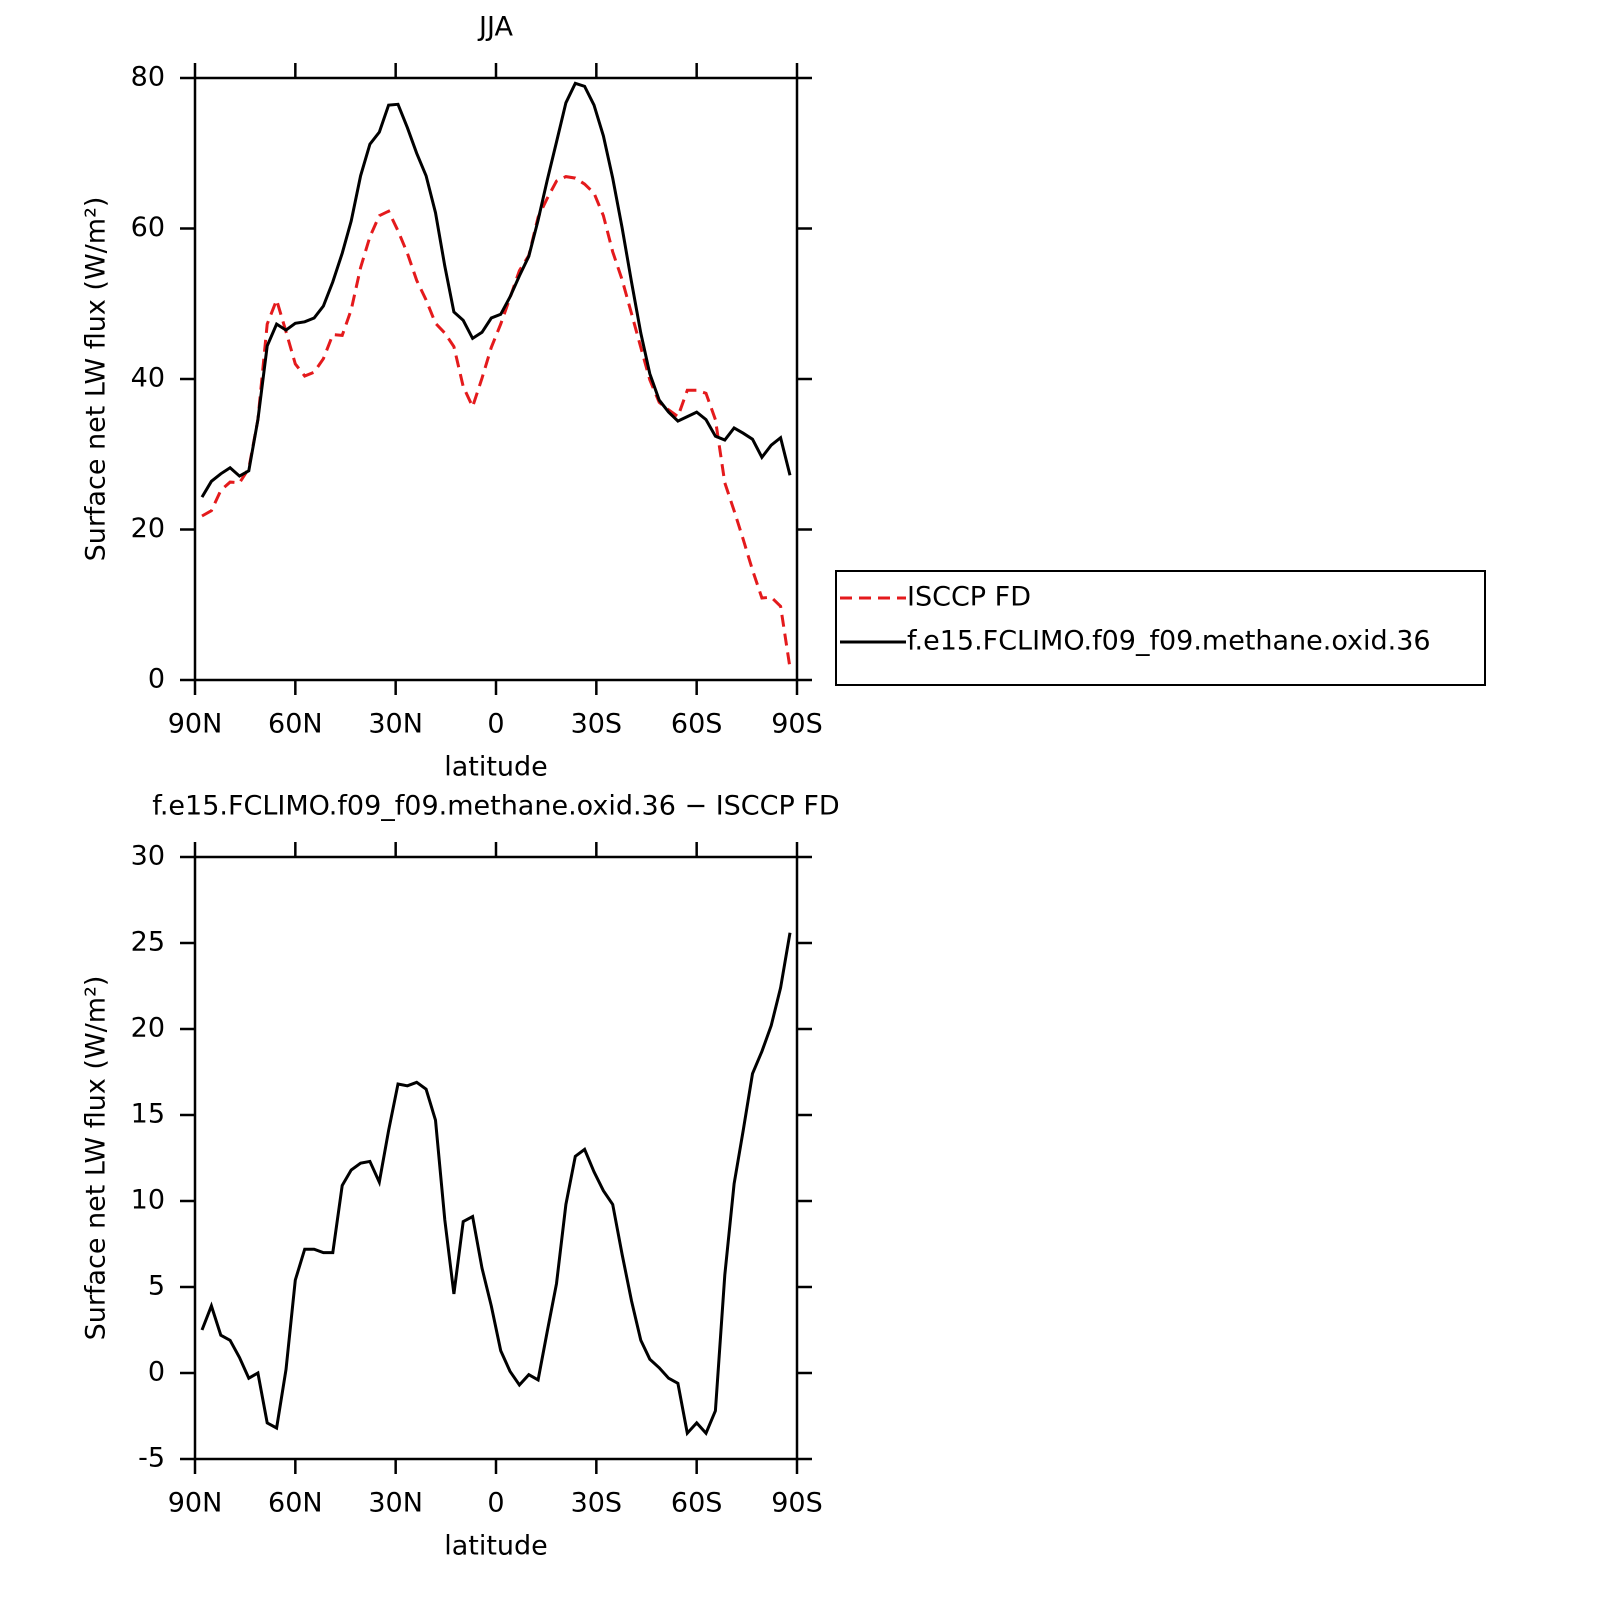  What do you see at coordinates (148, 378) in the screenshot?
I see `y-tick-label: 40` at bounding box center [148, 378].